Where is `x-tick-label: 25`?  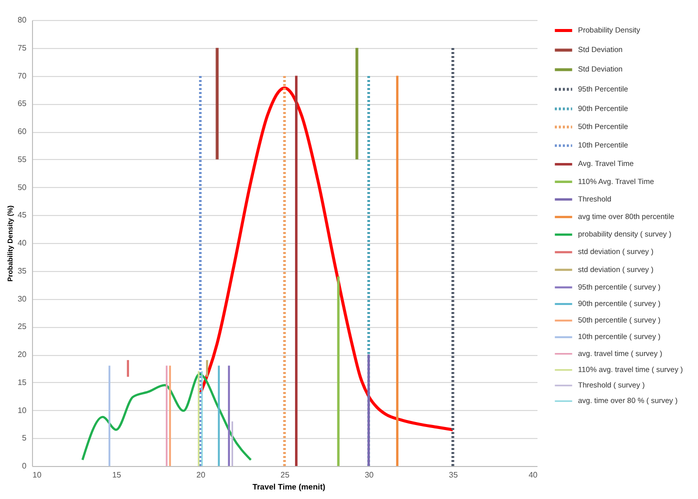 x-tick-label: 25 is located at coordinates (285, 475).